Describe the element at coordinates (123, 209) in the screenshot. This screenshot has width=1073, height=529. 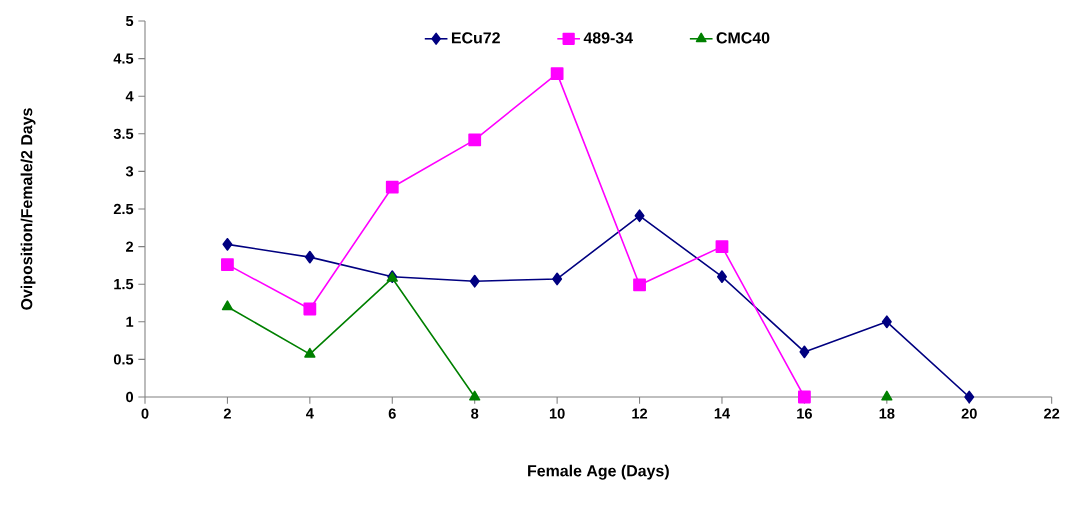
I see `y-tick-label: 2.5` at that location.